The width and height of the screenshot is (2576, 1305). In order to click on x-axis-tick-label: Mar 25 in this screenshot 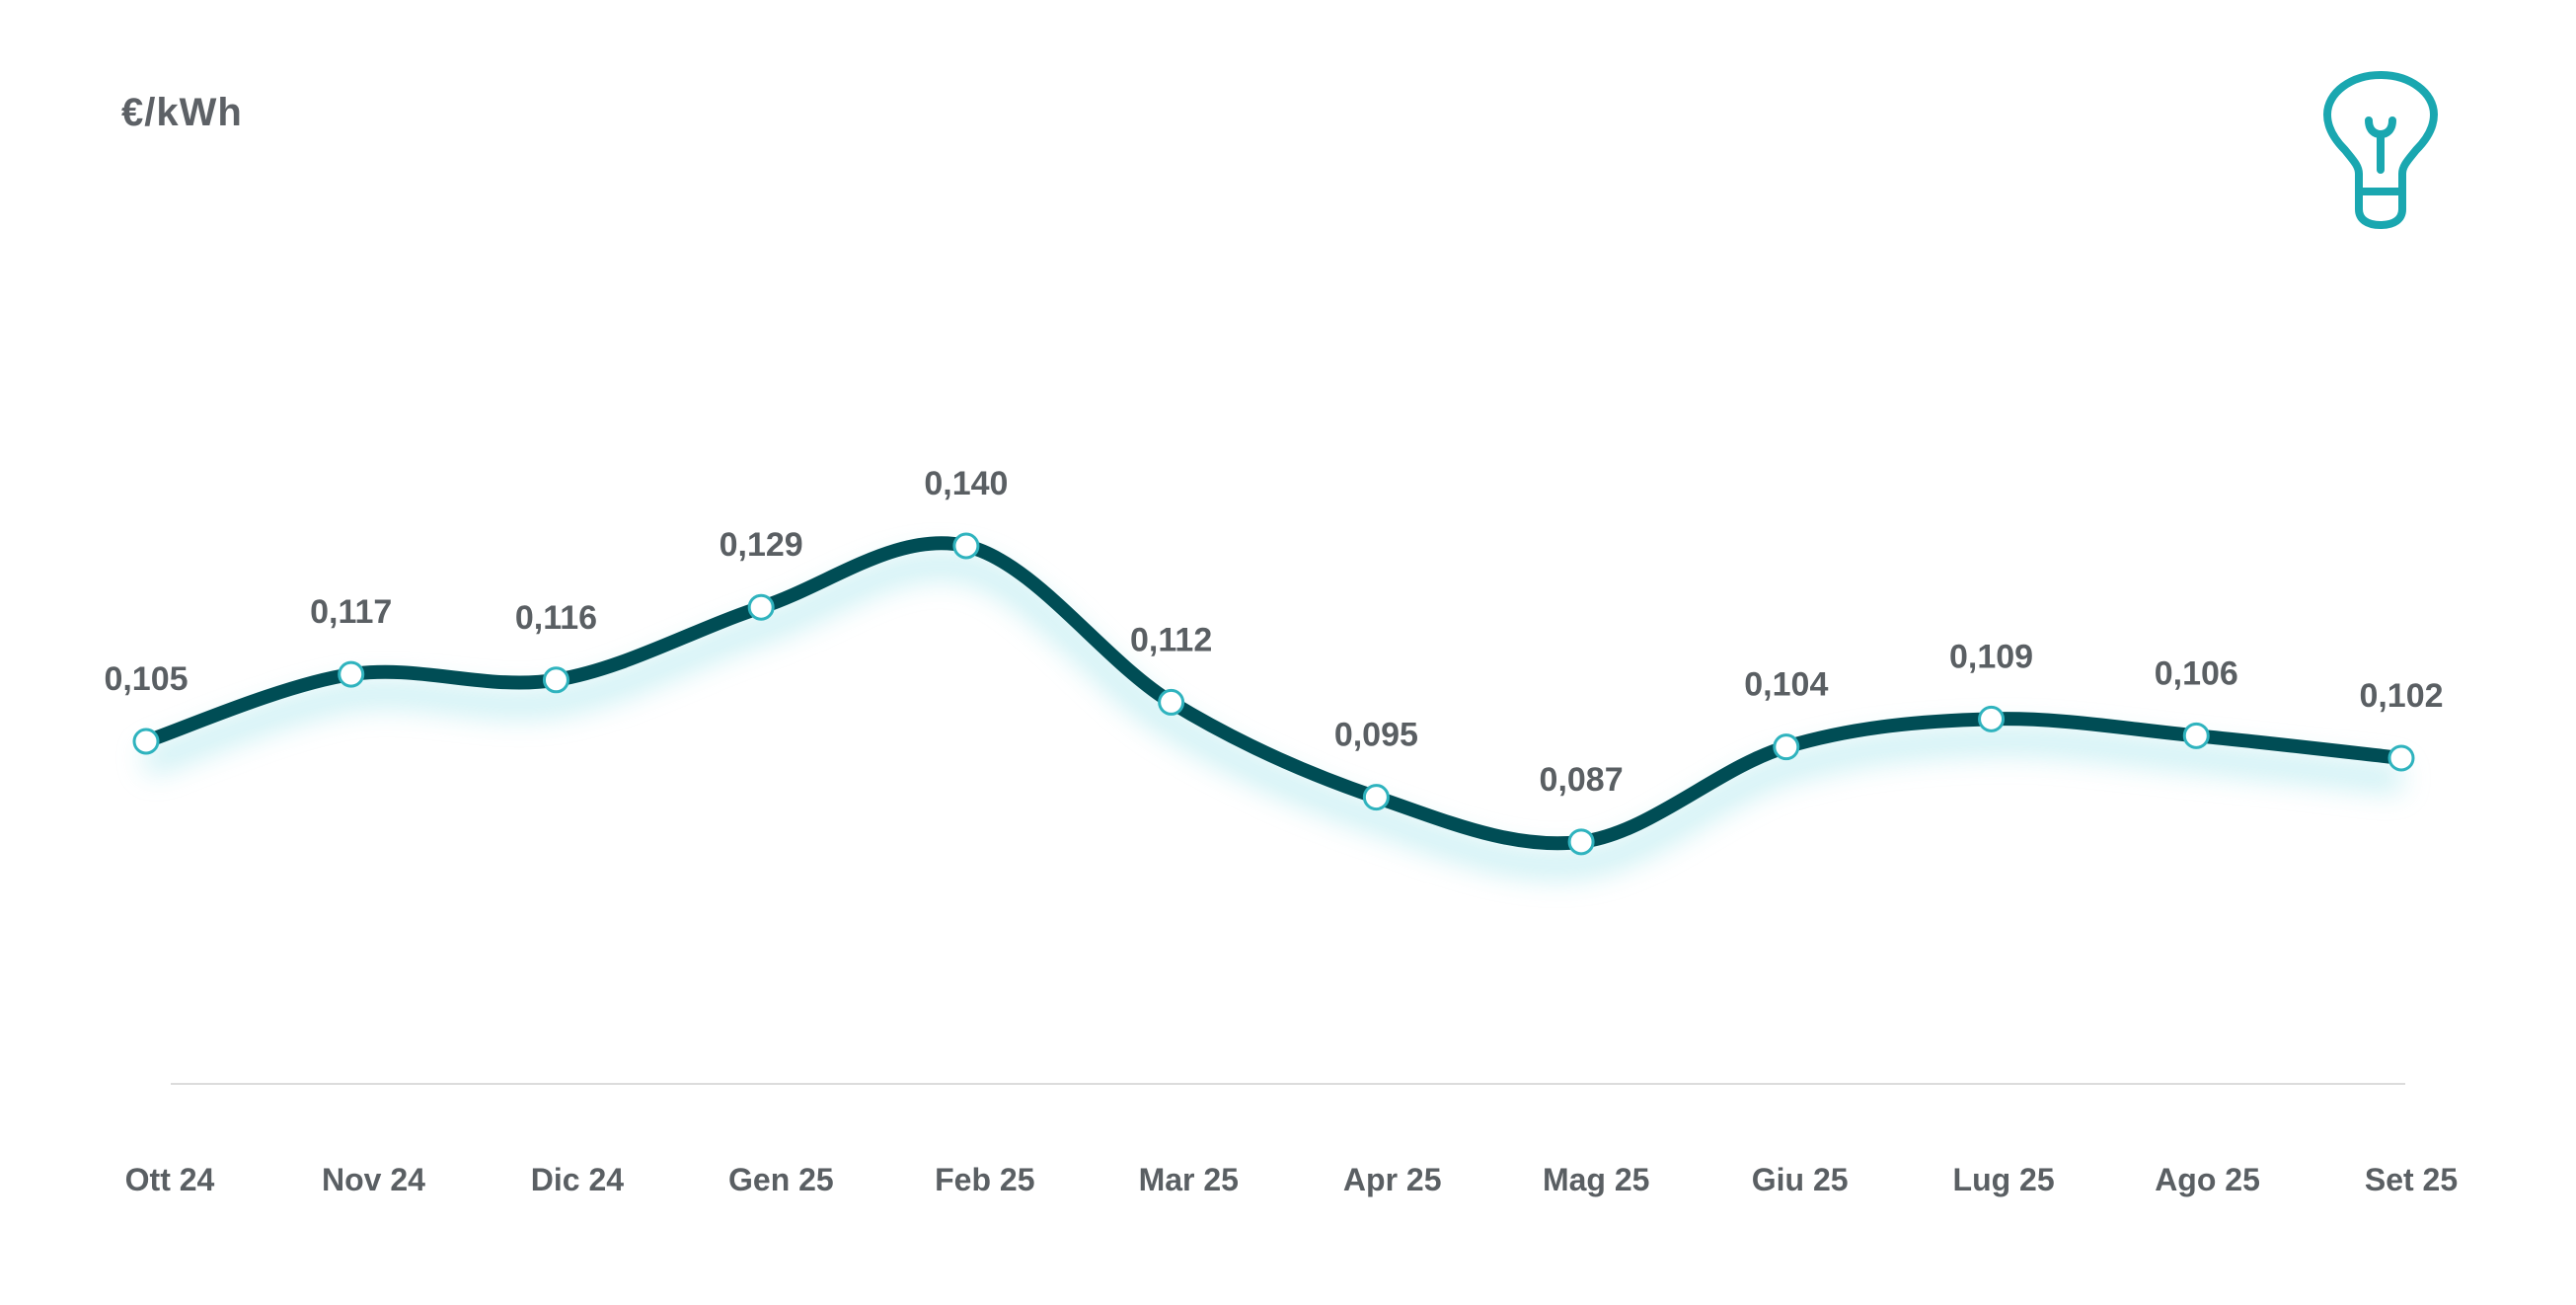, I will do `click(1189, 1179)`.